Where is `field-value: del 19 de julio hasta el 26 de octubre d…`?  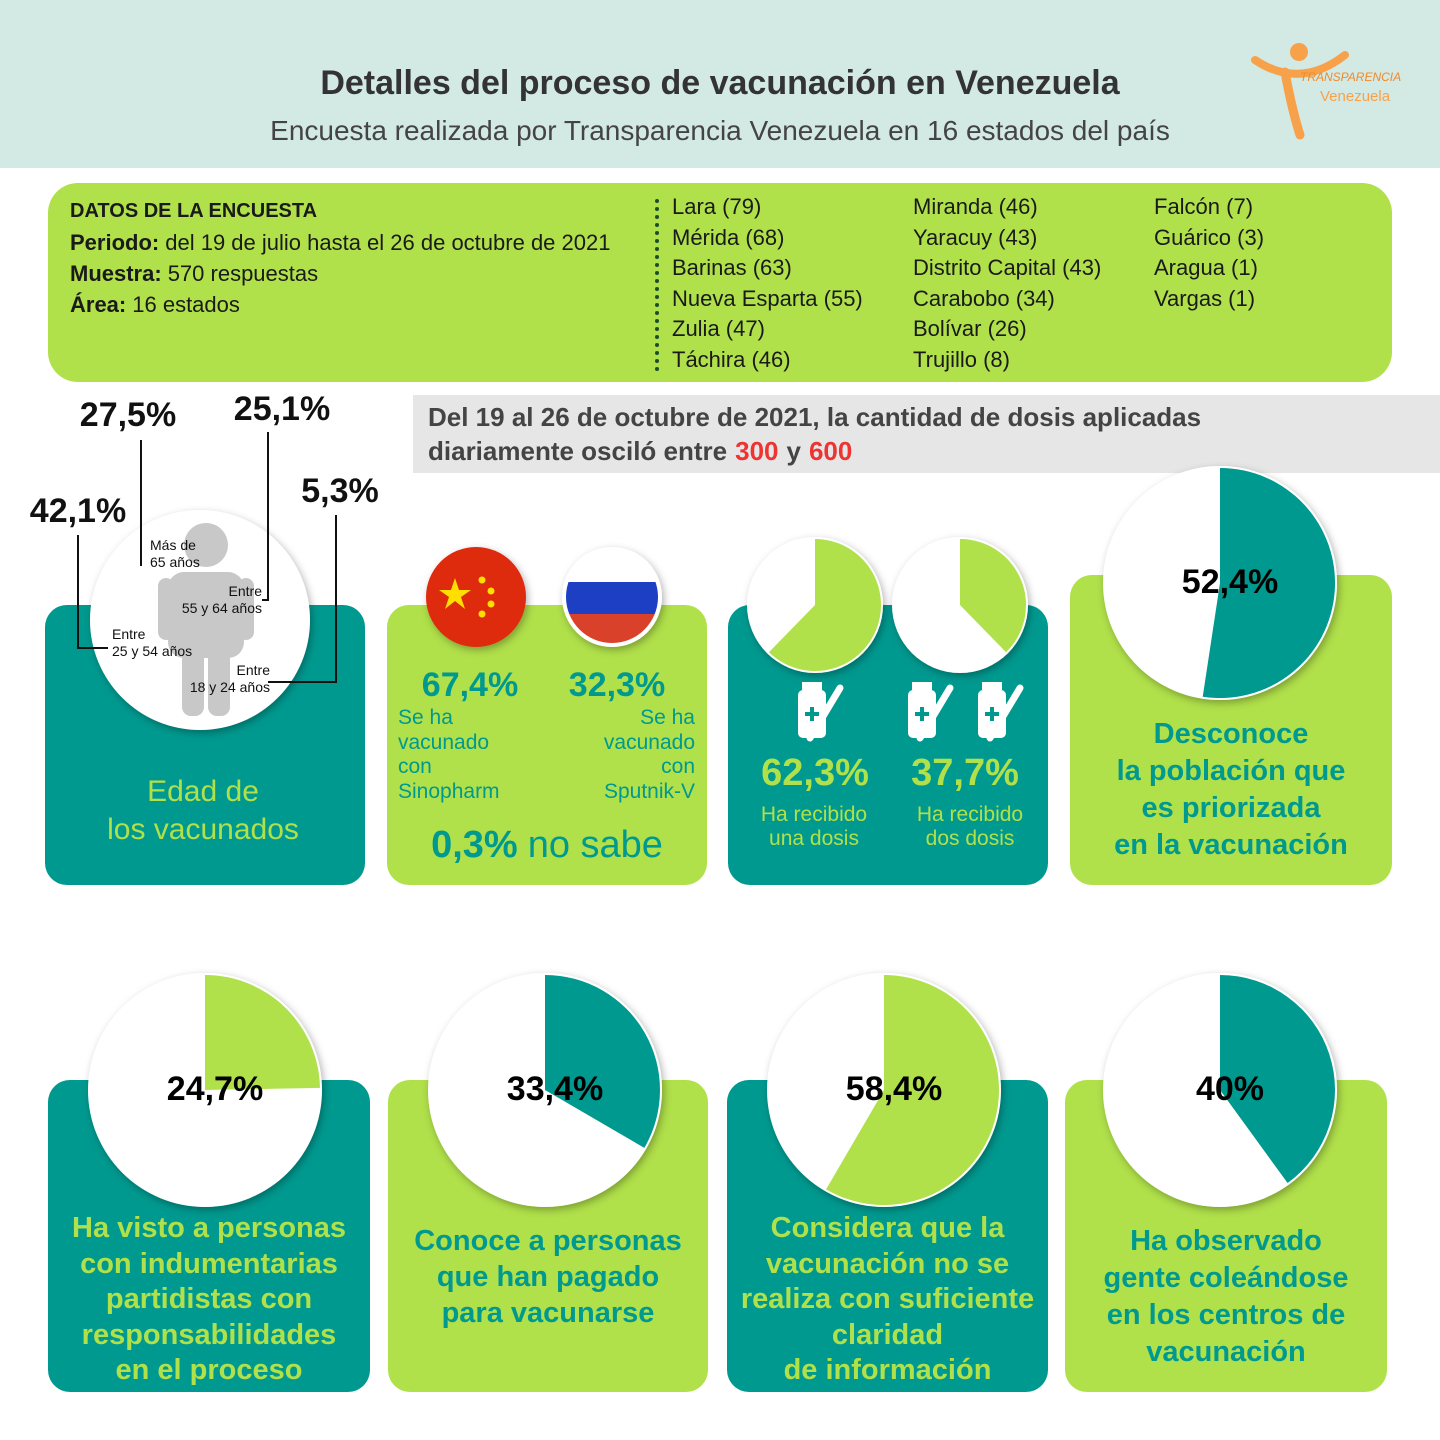
field-value: del 19 de julio hasta el 26 de octubre d… is located at coordinates (388, 242).